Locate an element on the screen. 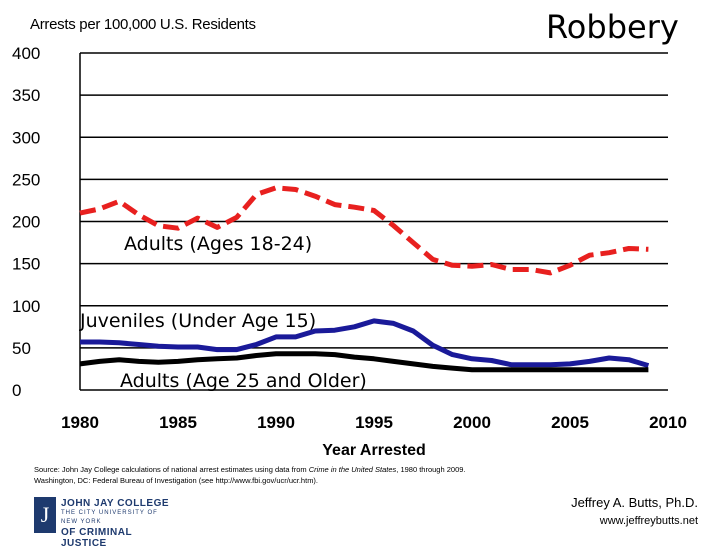 The height and width of the screenshot is (549, 720). logo-line2: THE CITY UNIVERSITY OF NEW YORK is located at coordinates (109, 517).